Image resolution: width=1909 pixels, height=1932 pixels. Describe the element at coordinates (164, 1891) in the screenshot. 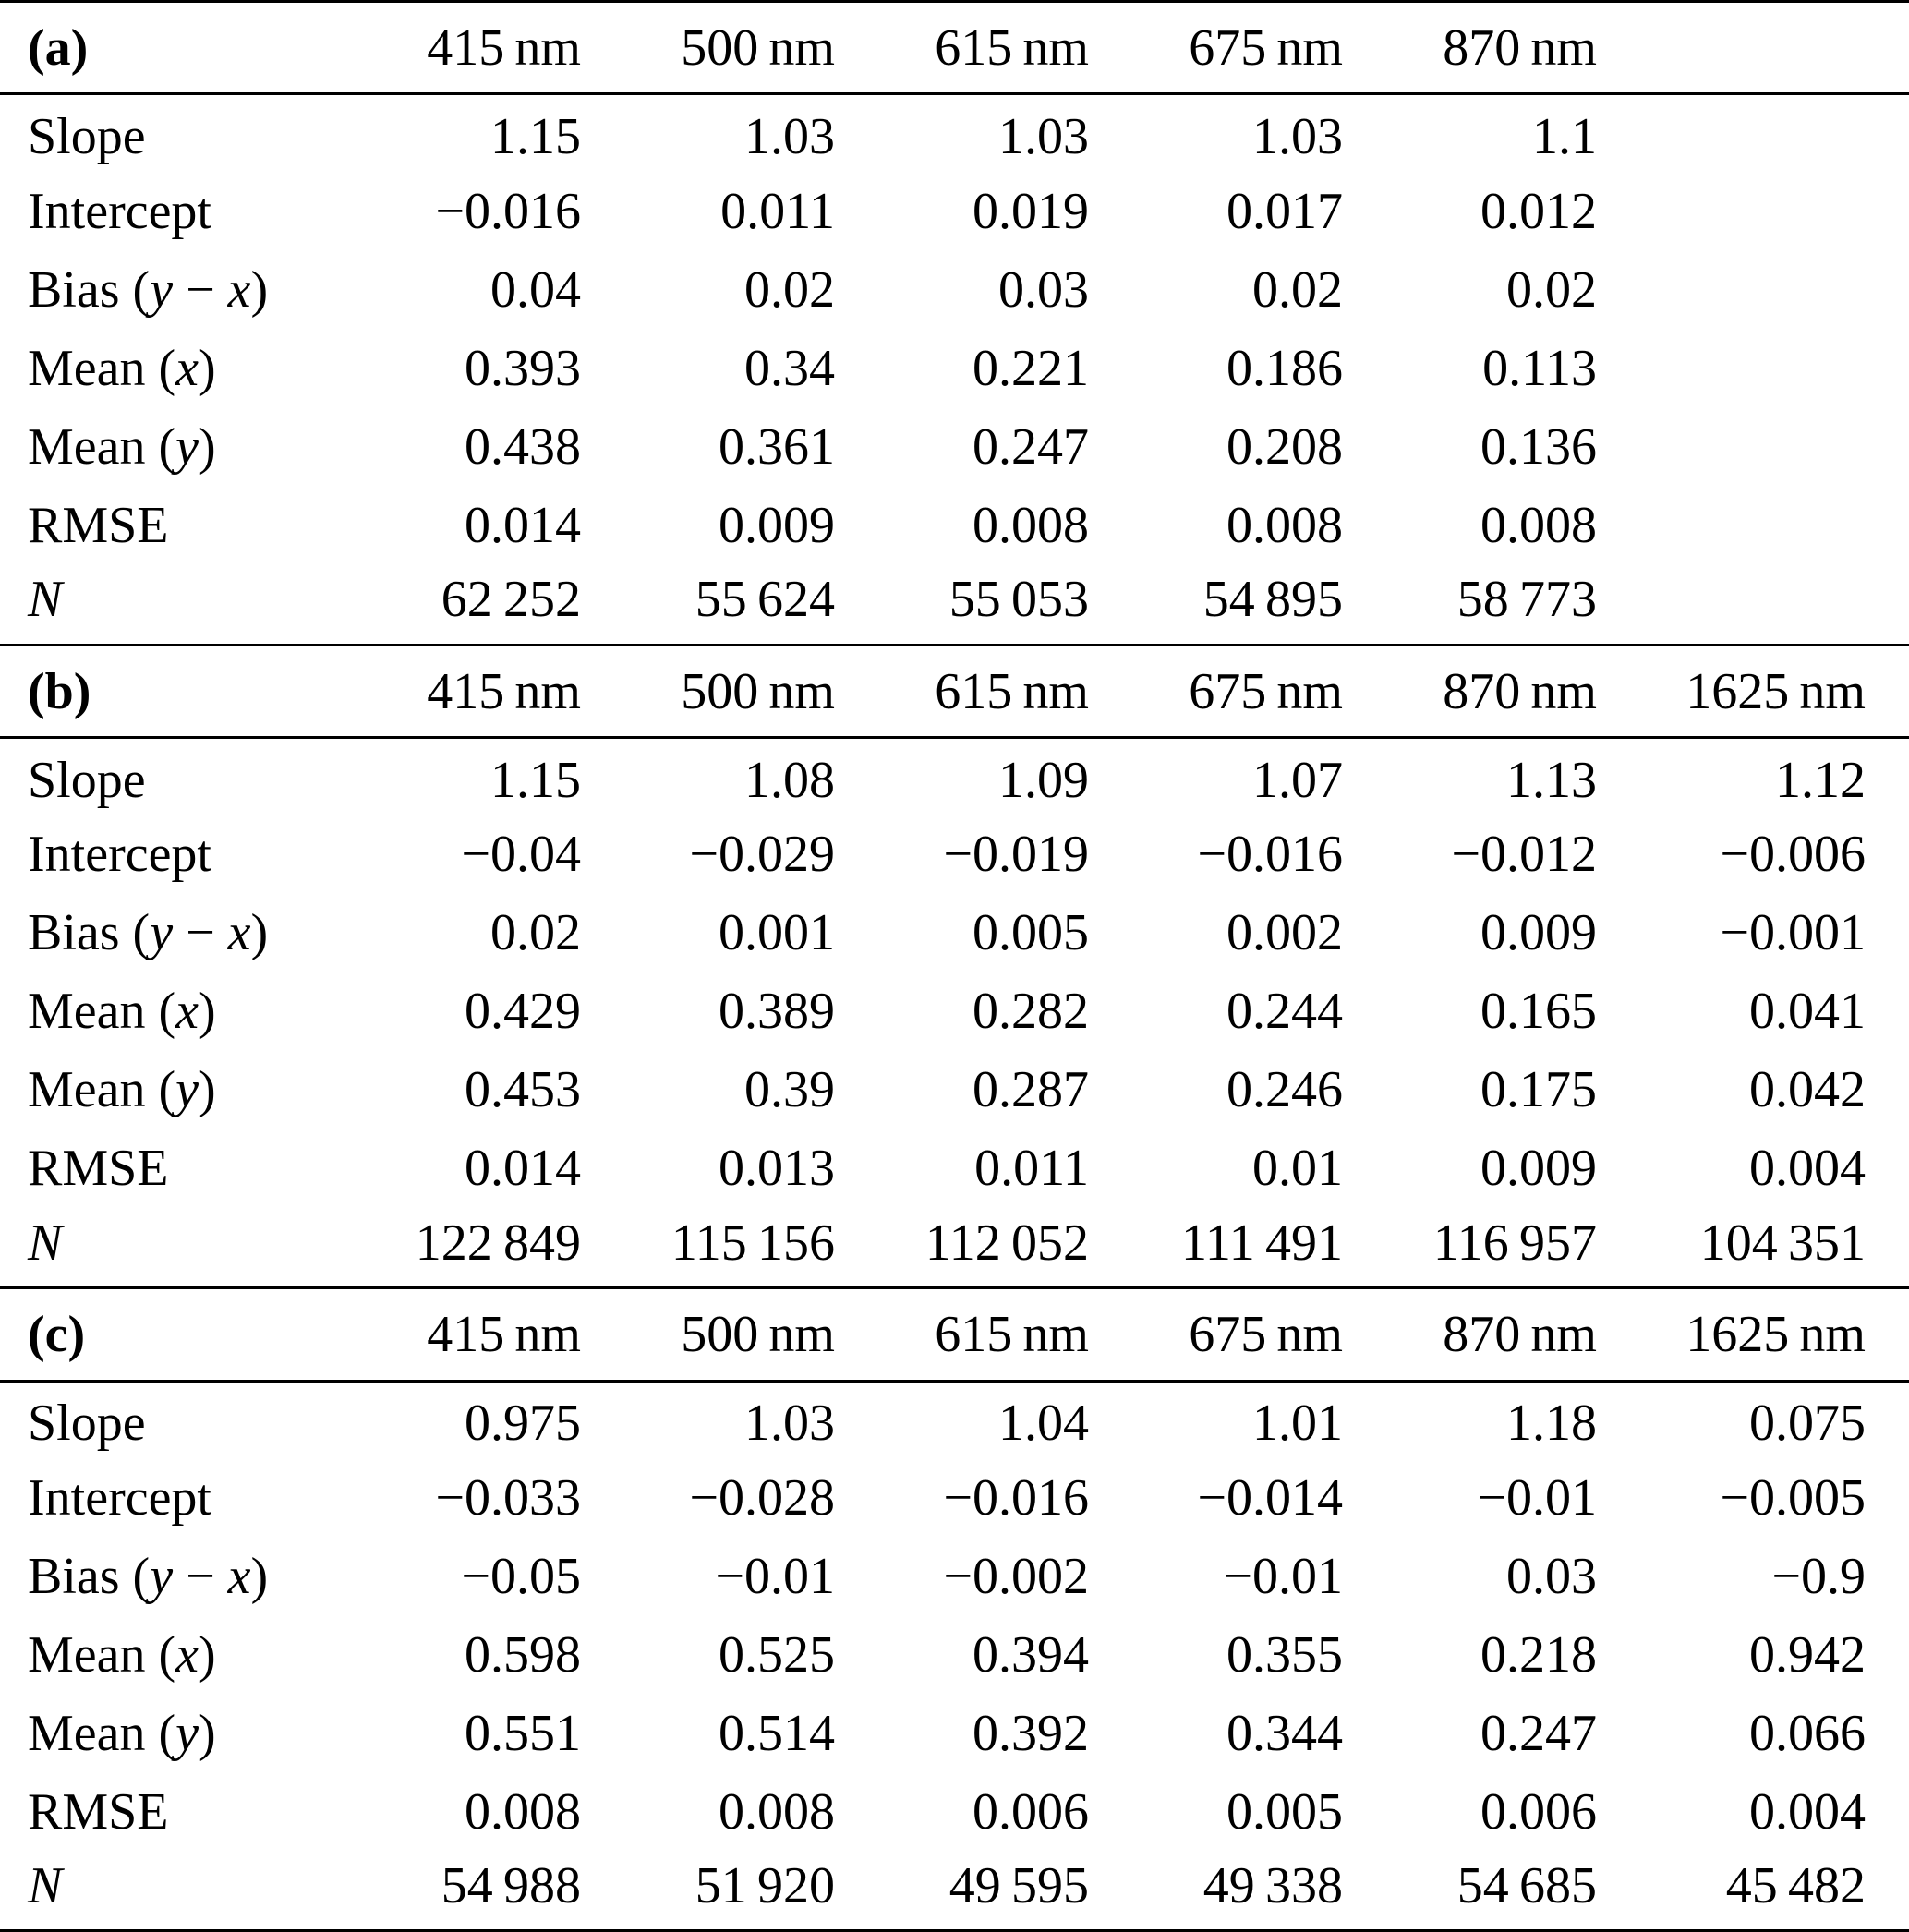

I see `row-label: N` at that location.